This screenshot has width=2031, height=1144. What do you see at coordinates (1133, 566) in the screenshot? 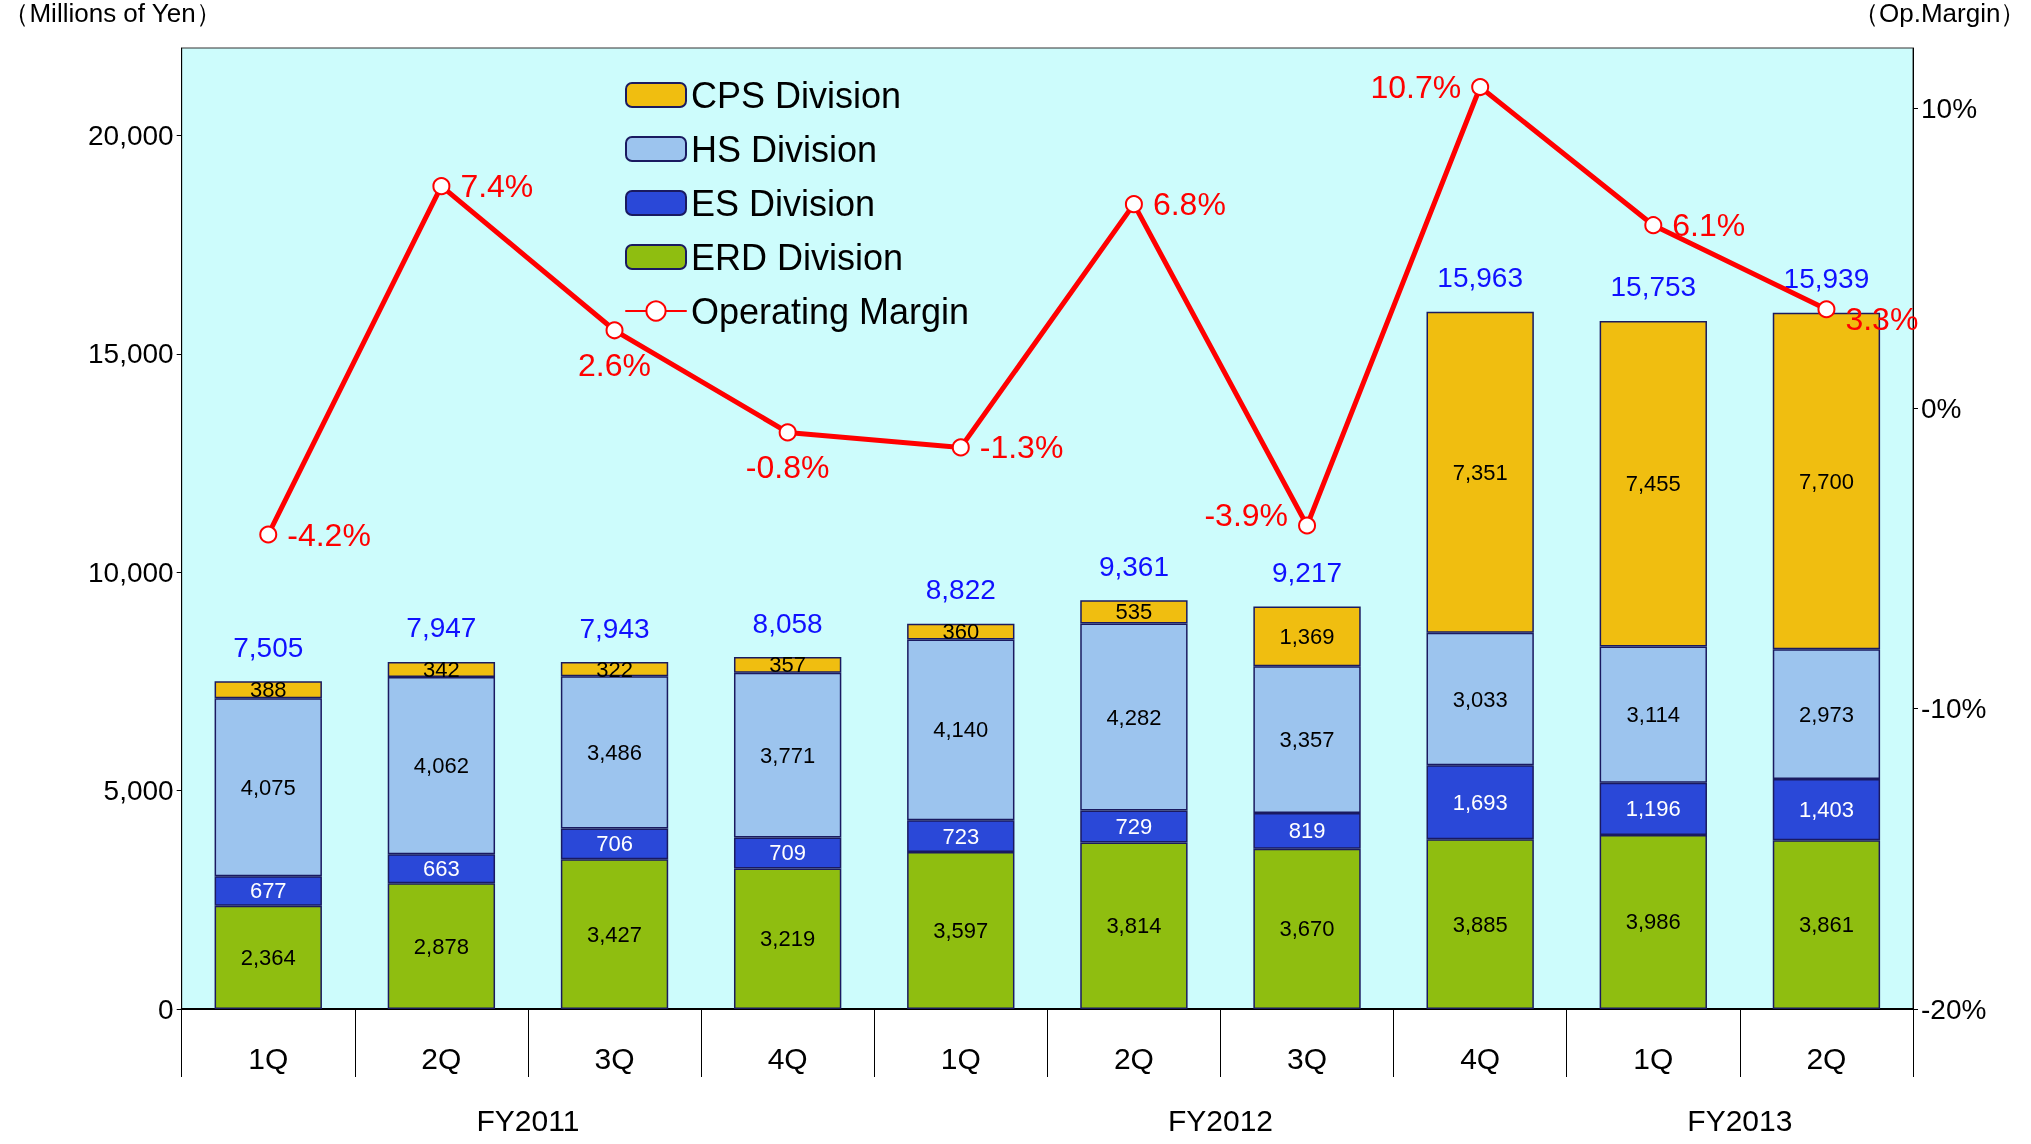
I see `total-label: 9,361` at bounding box center [1133, 566].